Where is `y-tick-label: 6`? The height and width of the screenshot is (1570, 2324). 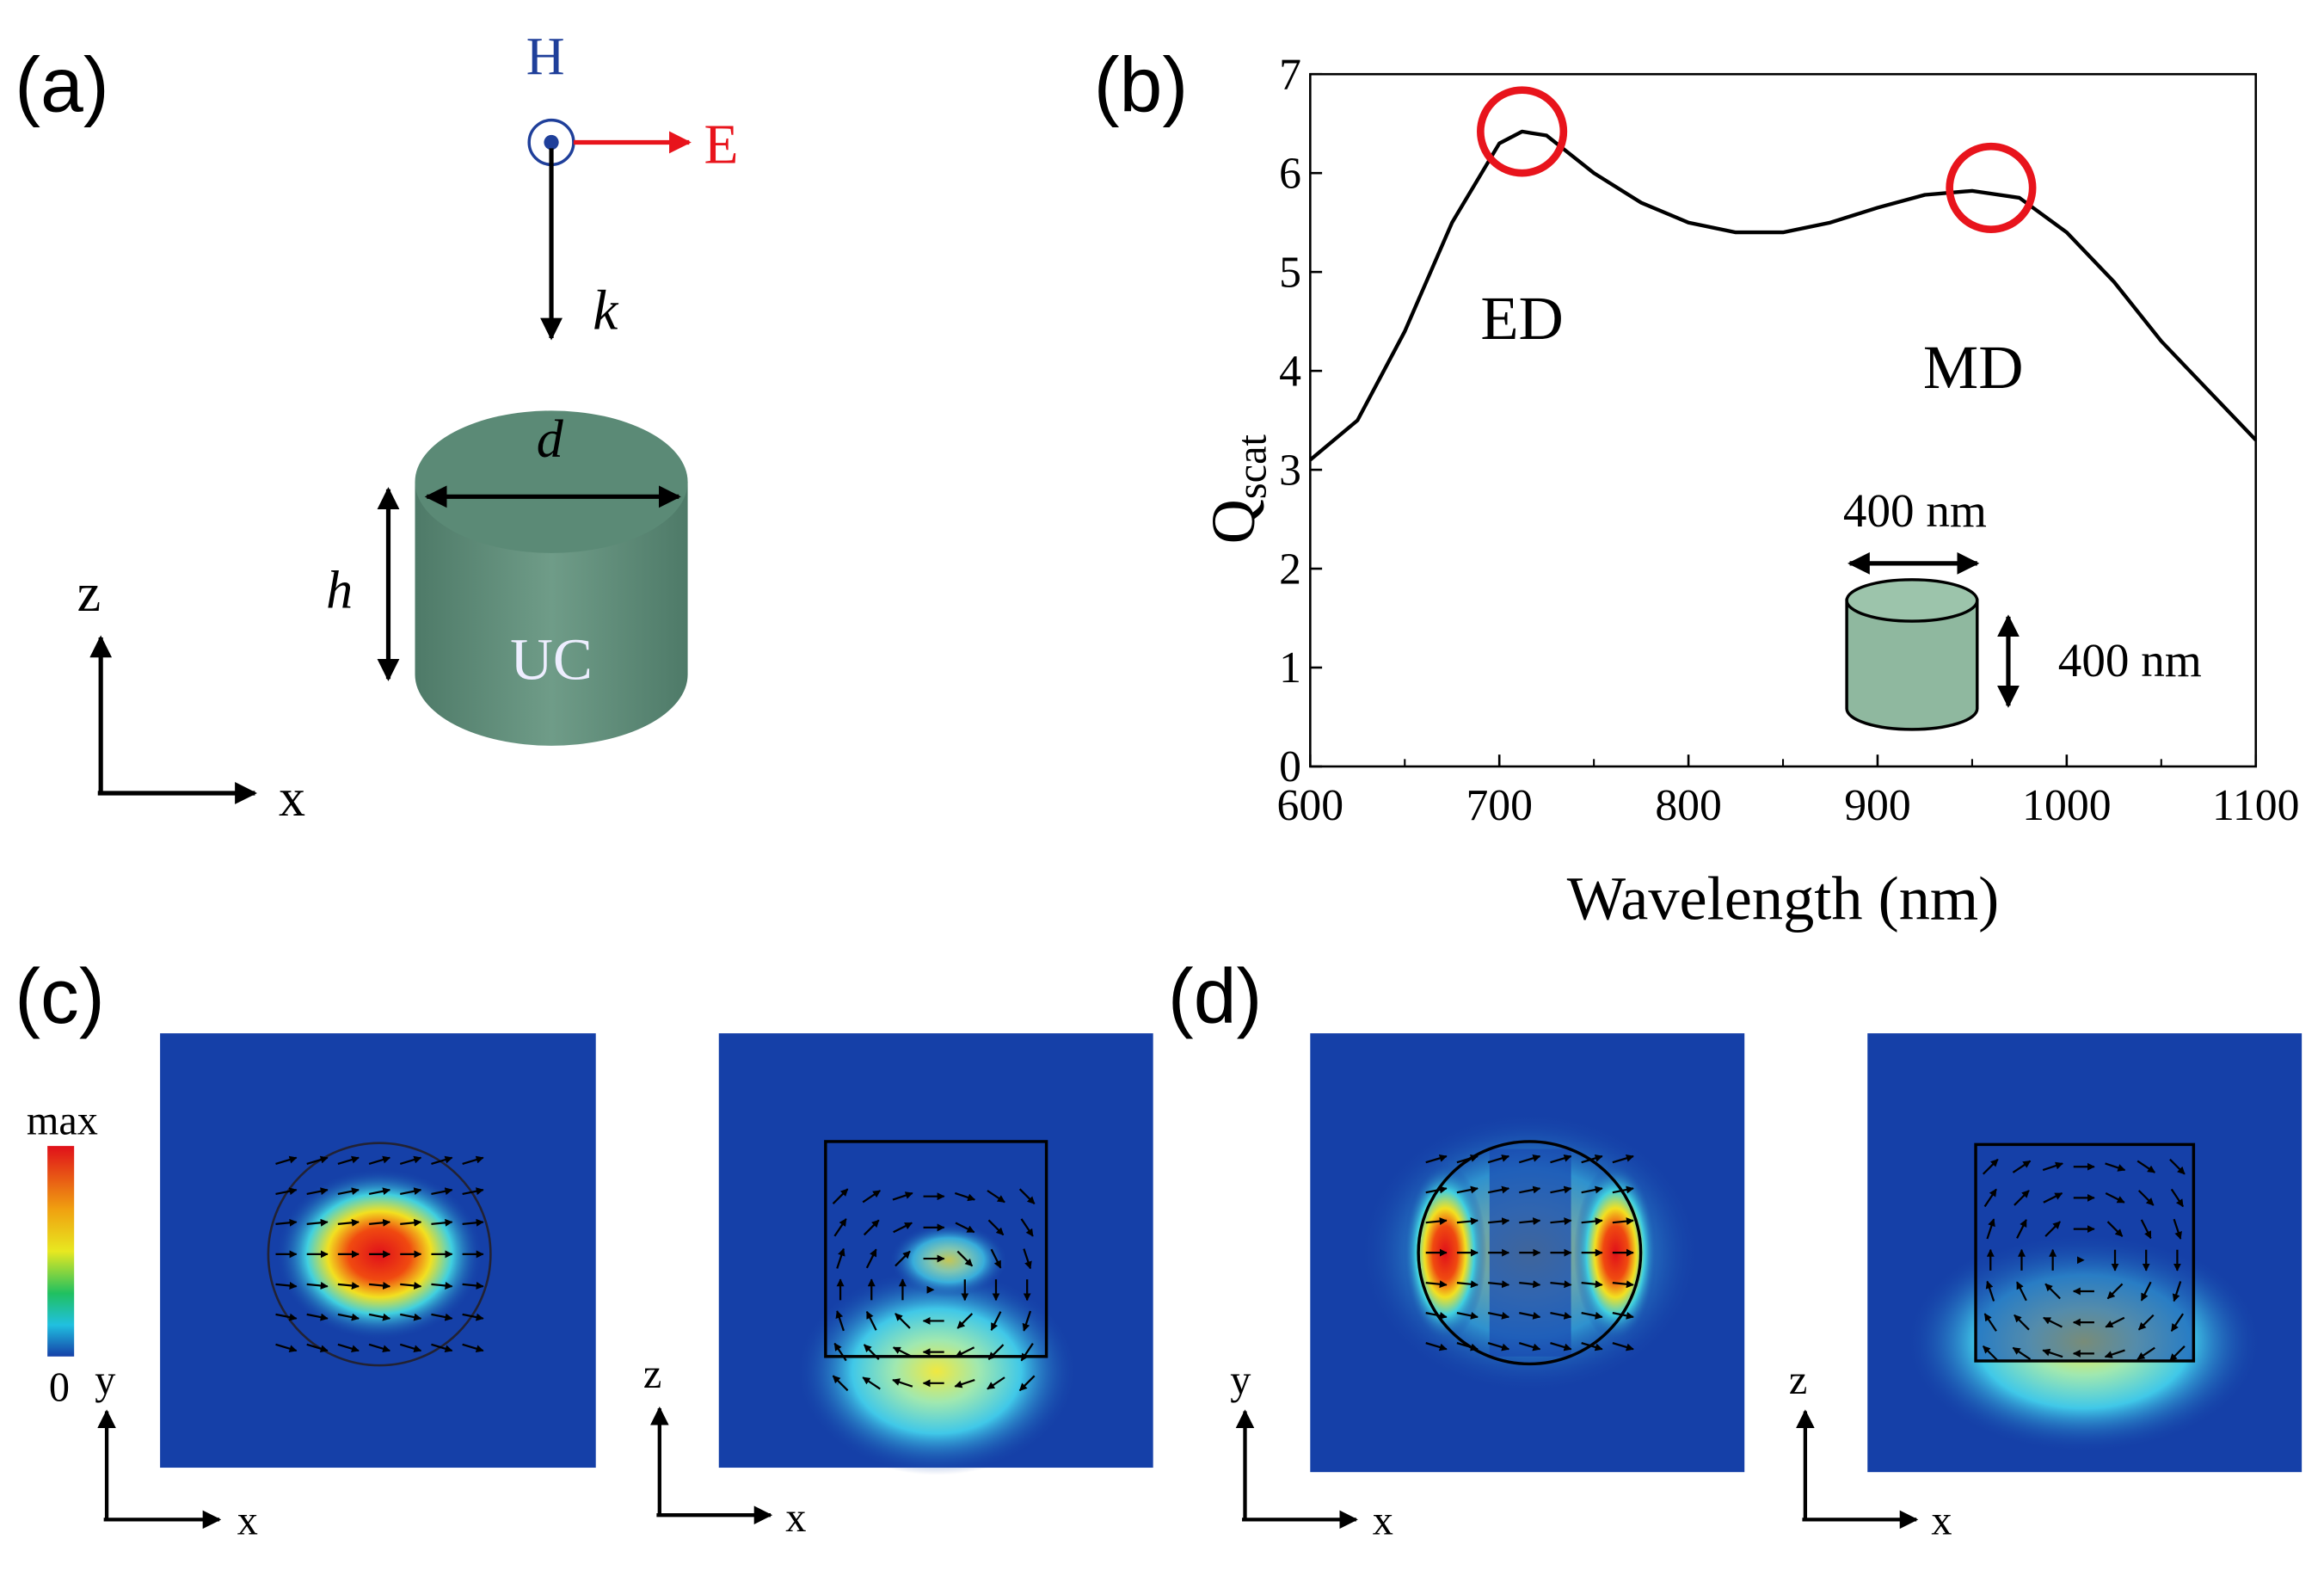
y-tick-label: 6 is located at coordinates (1290, 174).